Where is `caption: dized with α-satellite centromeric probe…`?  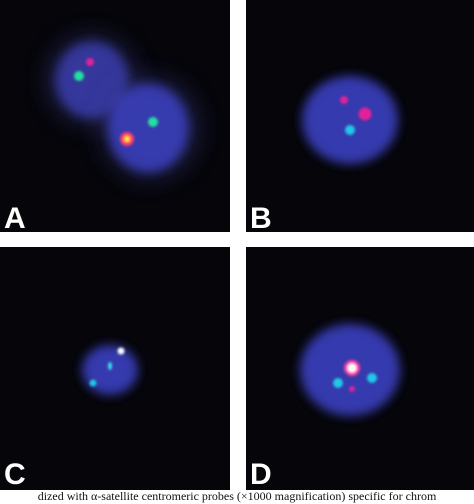
caption: dized with α-satellite centromeric probe… is located at coordinates (237, 496).